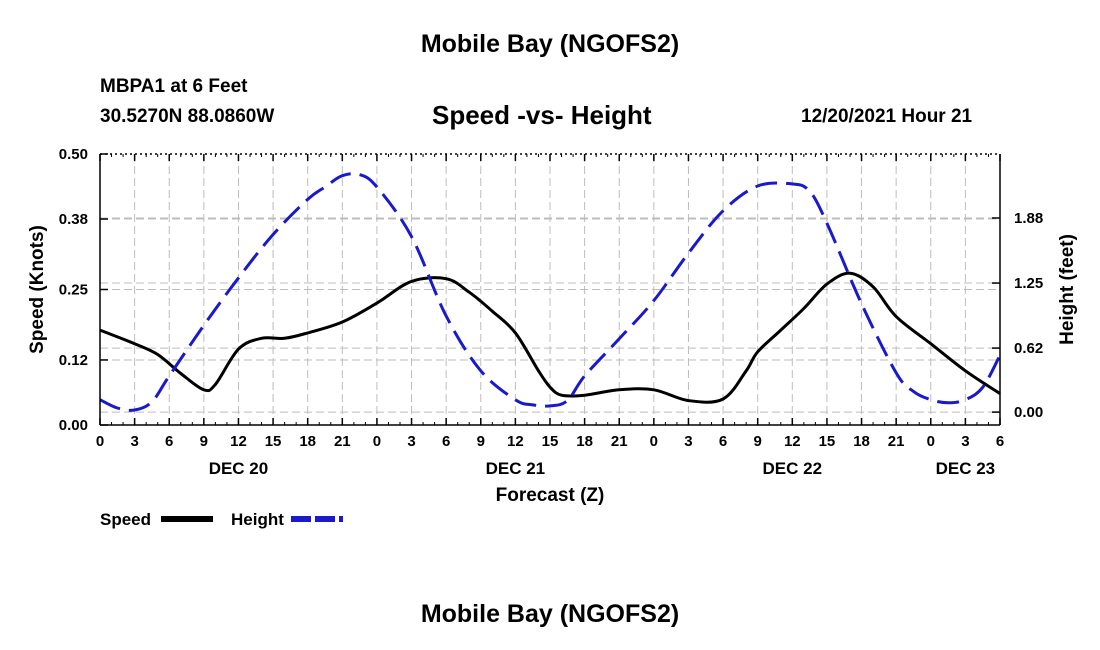 This screenshot has width=1100, height=650. Describe the element at coordinates (73, 290) in the screenshot. I see `y-tick-label: 0.25` at that location.